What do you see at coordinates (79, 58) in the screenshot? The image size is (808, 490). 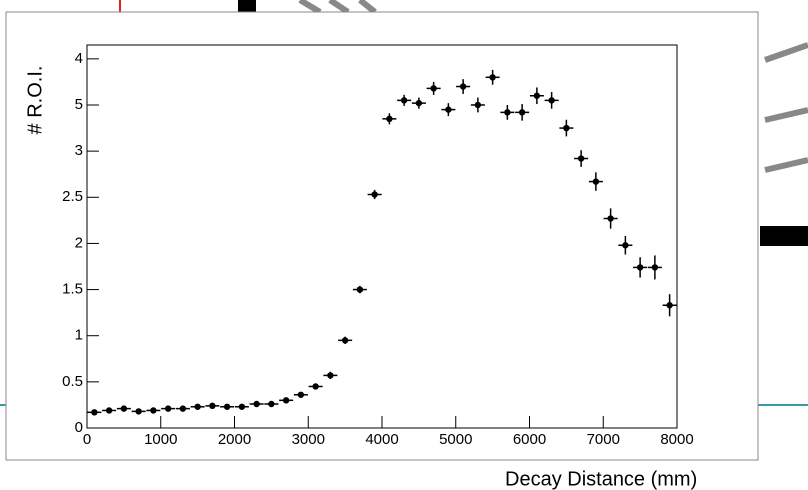 I see `y-tick-label: 4` at bounding box center [79, 58].